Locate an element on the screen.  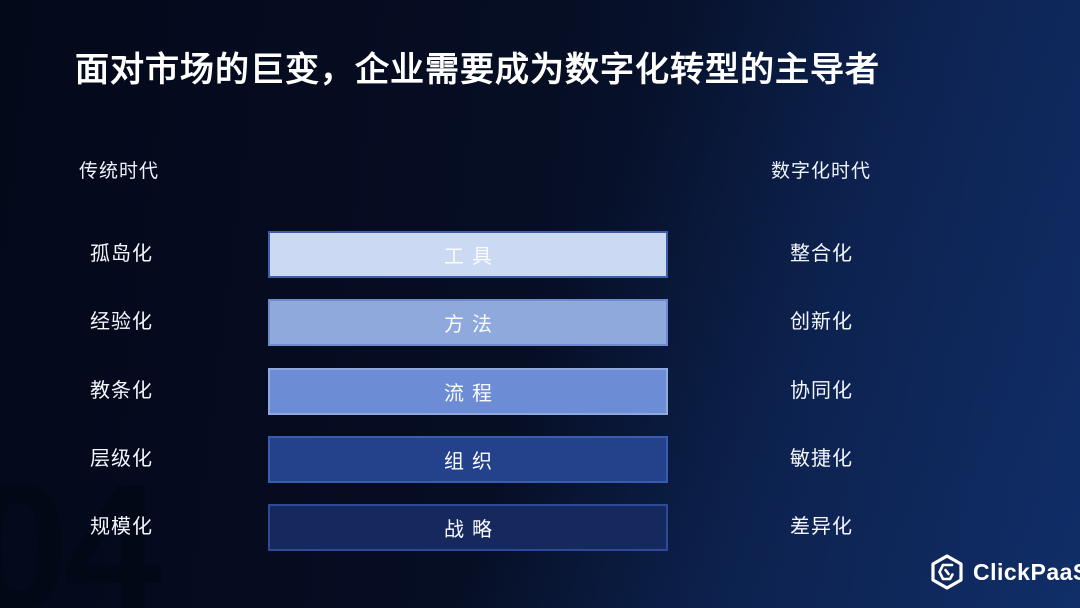
comparison-row: 规模化 战略 差异化 is located at coordinates (540, 527).